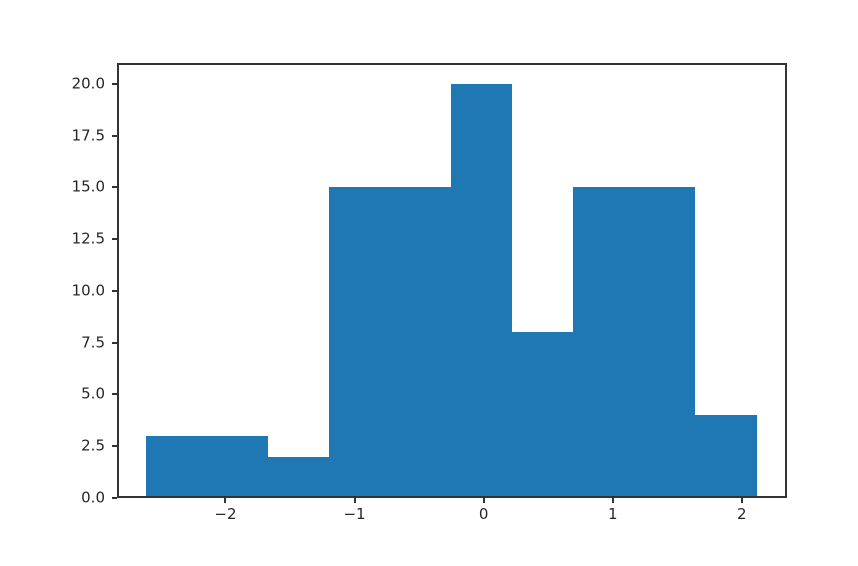 The width and height of the screenshot is (858, 566). Describe the element at coordinates (88, 238) in the screenshot. I see `y-tick-label: 12.5` at that location.